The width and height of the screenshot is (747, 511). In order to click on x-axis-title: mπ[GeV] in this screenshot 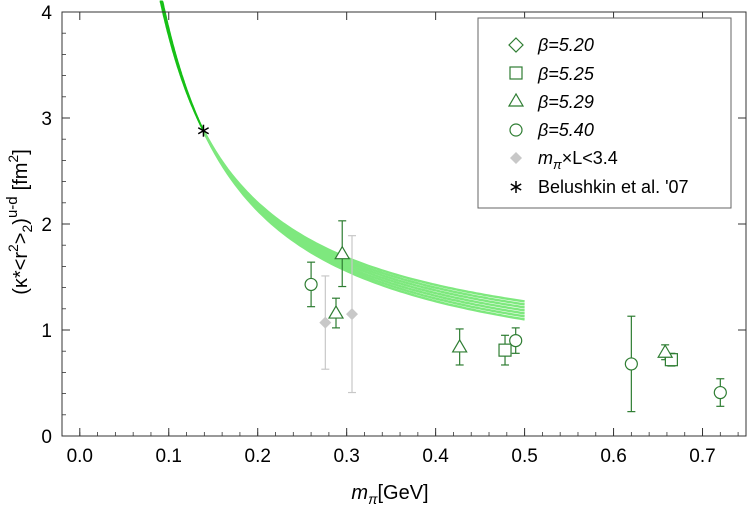, I will do `click(389, 494)`.